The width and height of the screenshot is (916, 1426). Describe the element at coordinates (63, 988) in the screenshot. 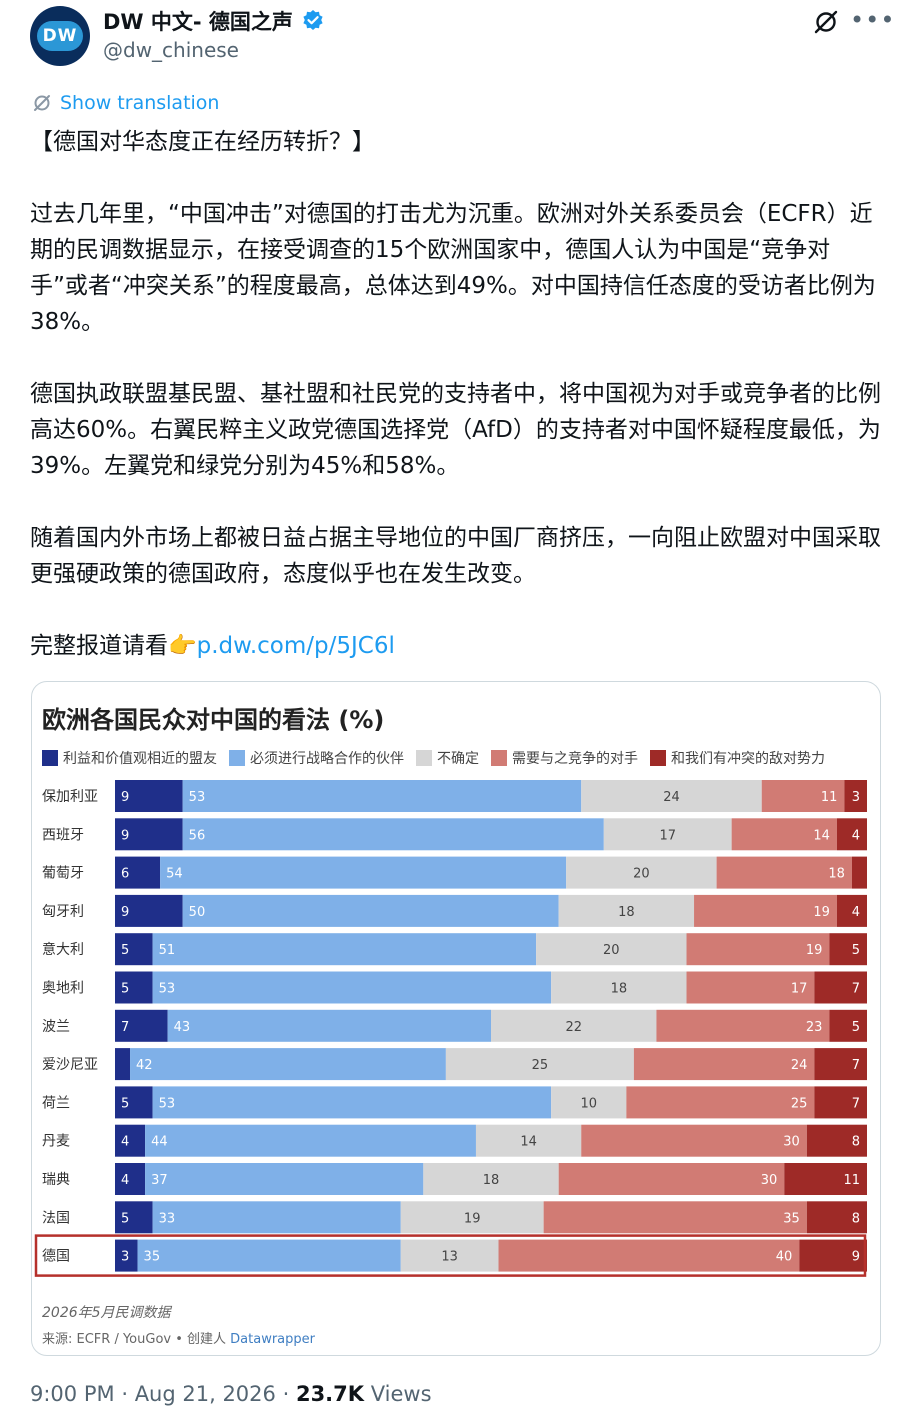

I see `category-label: 奥地利` at that location.